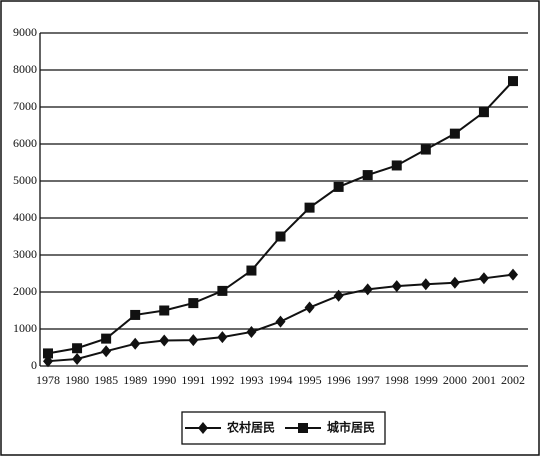 Image resolution: width=540 pixels, height=456 pixels. I want to click on legend-label: 农村居民, so click(250, 427).